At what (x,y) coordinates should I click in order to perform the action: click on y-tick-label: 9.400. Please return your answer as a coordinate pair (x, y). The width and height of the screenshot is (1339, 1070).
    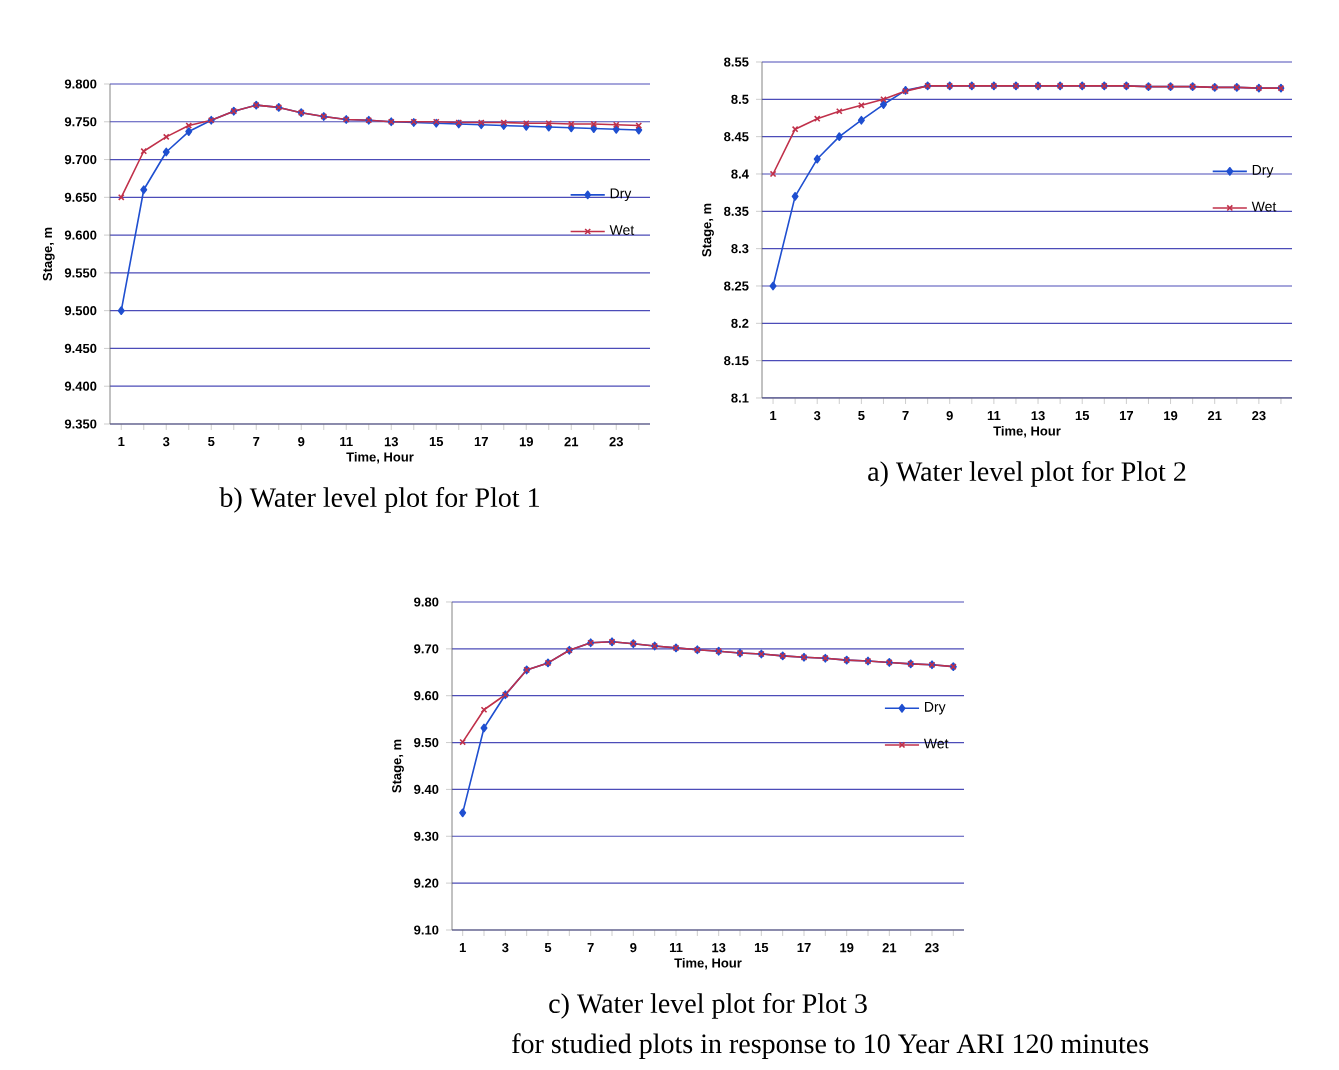
    Looking at the image, I should click on (80, 386).